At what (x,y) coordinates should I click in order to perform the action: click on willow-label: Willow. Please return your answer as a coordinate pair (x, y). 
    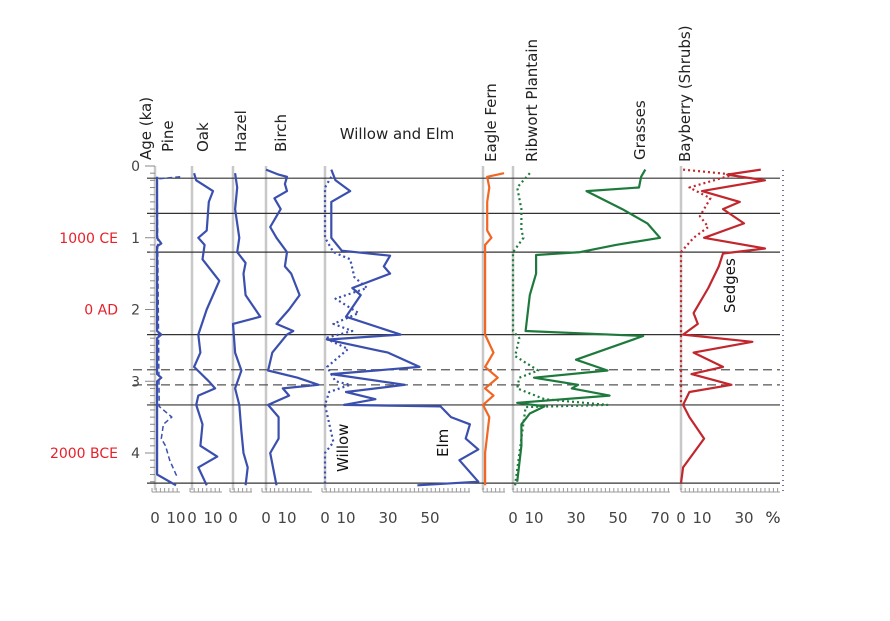
    Looking at the image, I should click on (343, 448).